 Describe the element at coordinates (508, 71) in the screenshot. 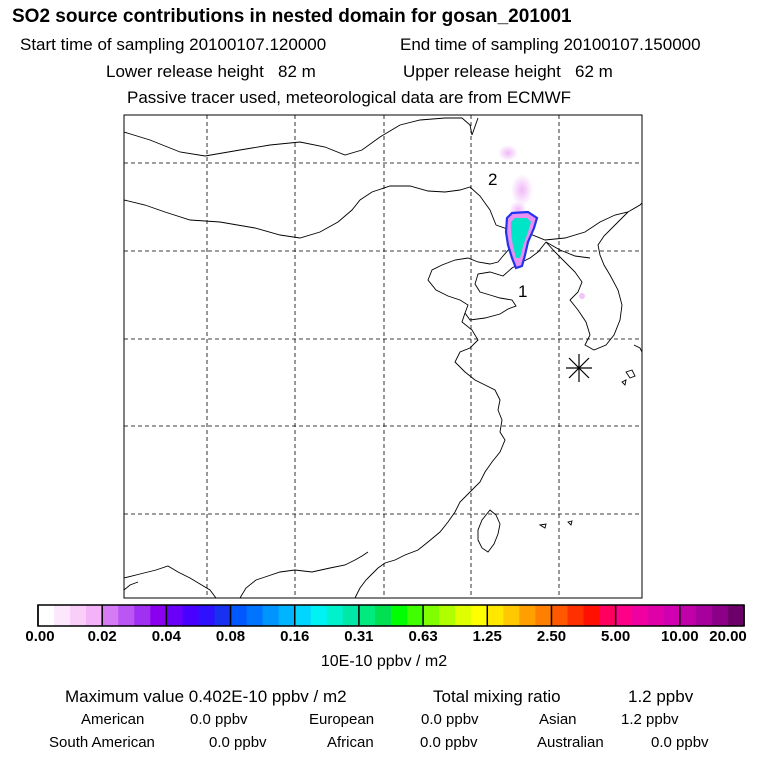

I see `upper-release-height-label: Upper release height 62 m` at that location.